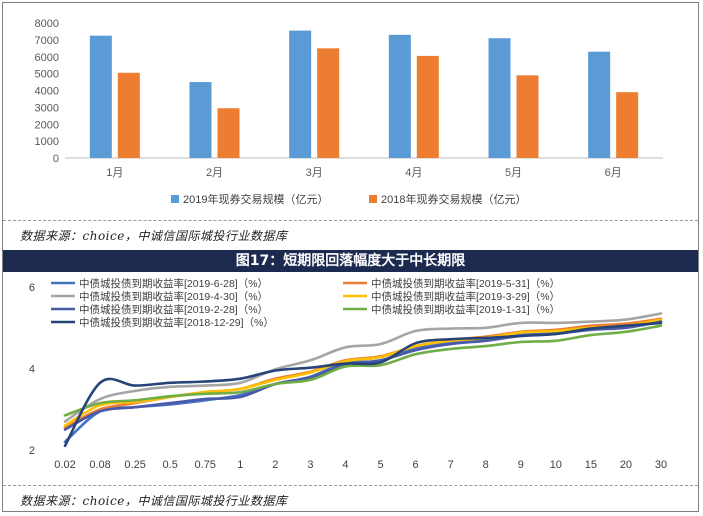  Describe the element at coordinates (453, 199) in the screenshot. I see `legend-label: 2018年现券交易规模（亿元）` at that location.